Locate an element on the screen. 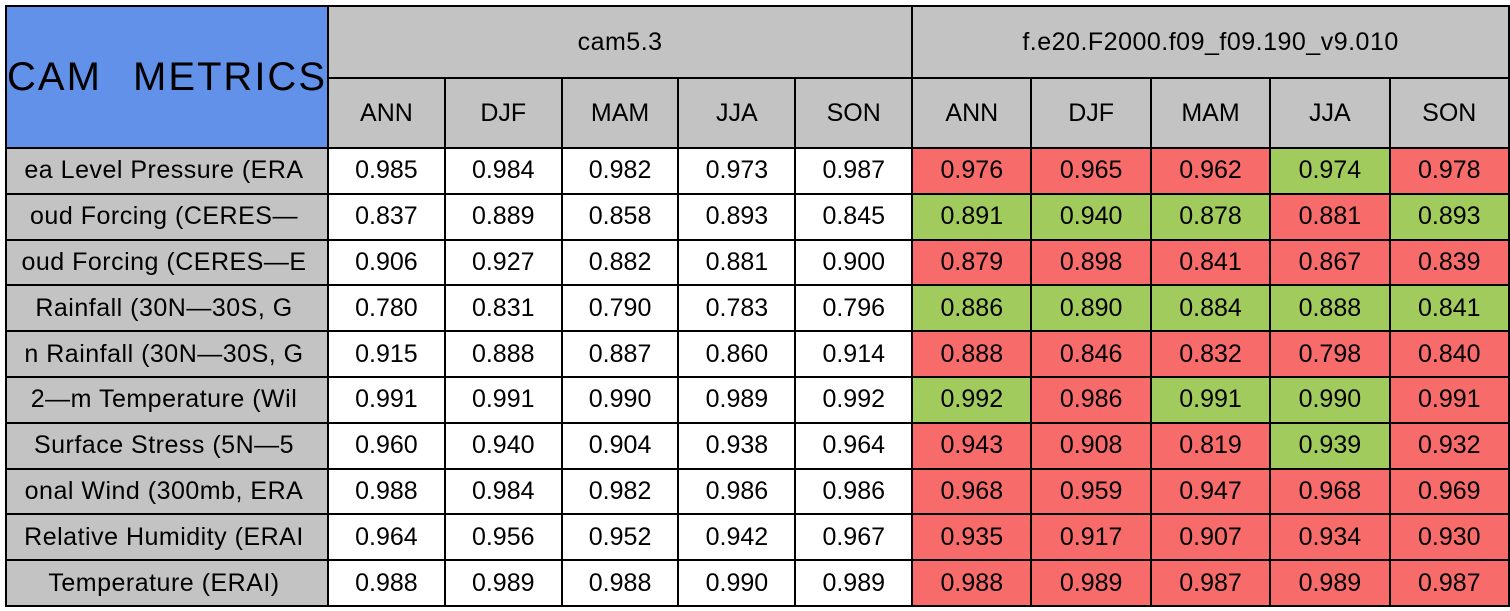 The height and width of the screenshot is (611, 1510). row-label-cell: Temperature (ERAI) is located at coordinates (167, 583).